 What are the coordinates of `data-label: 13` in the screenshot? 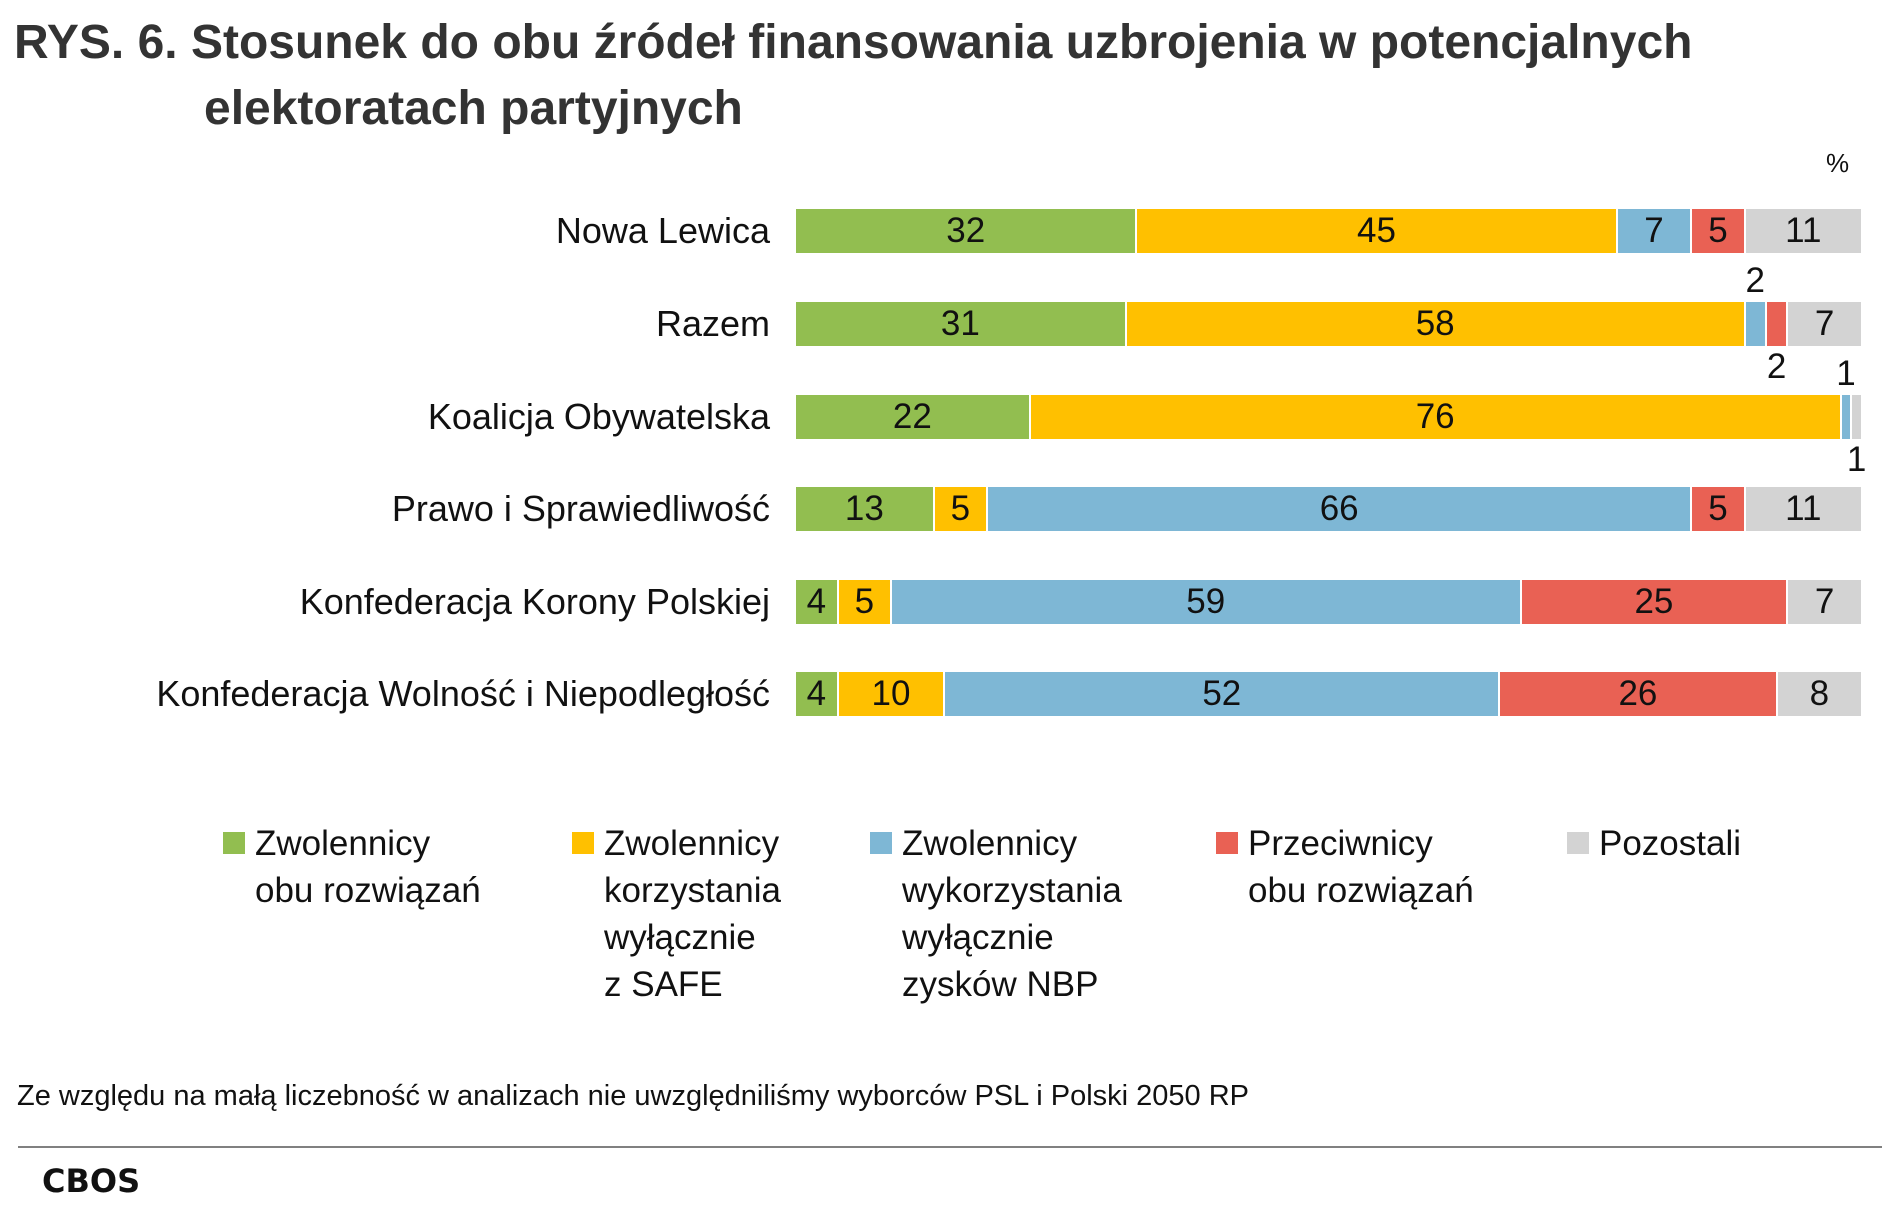 It's located at (864, 508).